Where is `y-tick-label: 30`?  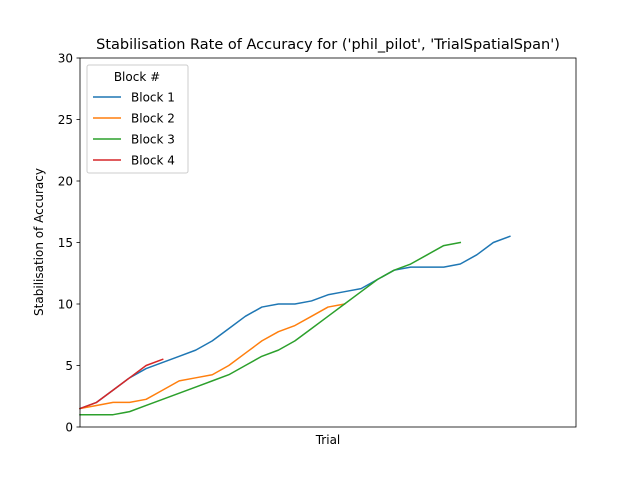 y-tick-label: 30 is located at coordinates (65, 59).